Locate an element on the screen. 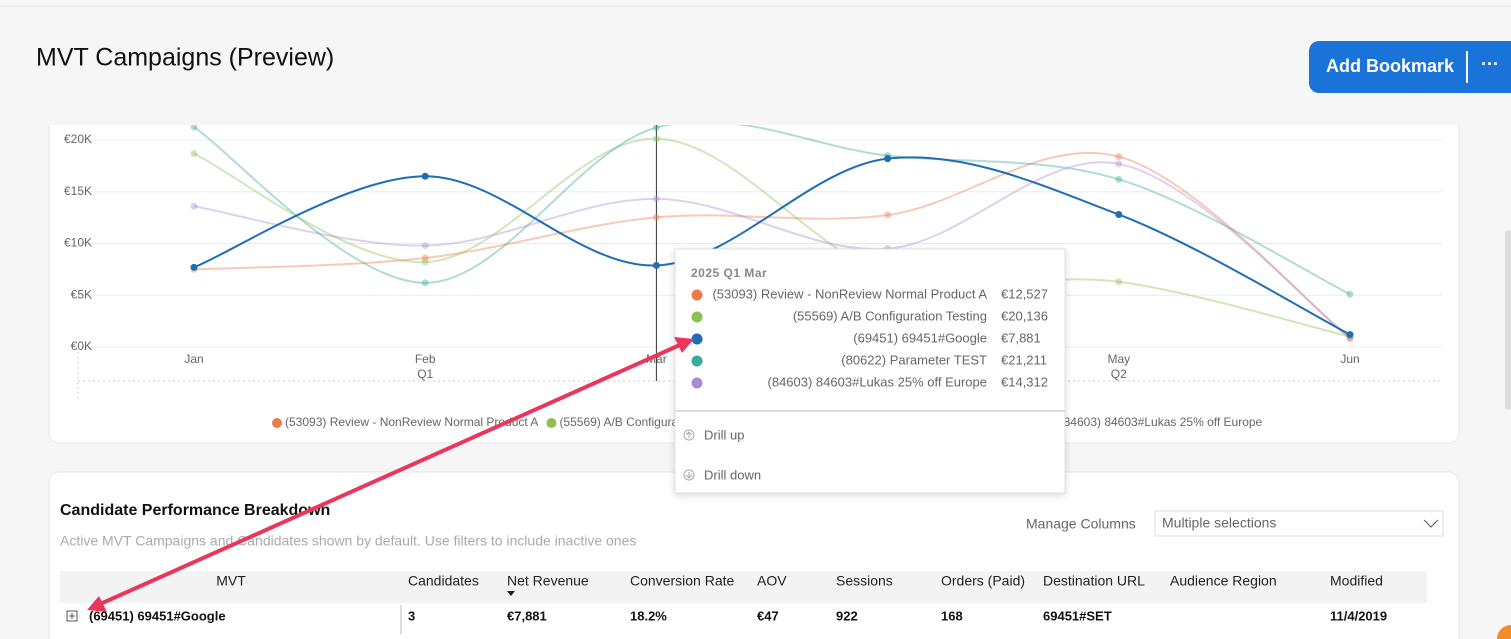  table-cell: 3 is located at coordinates (411, 615).